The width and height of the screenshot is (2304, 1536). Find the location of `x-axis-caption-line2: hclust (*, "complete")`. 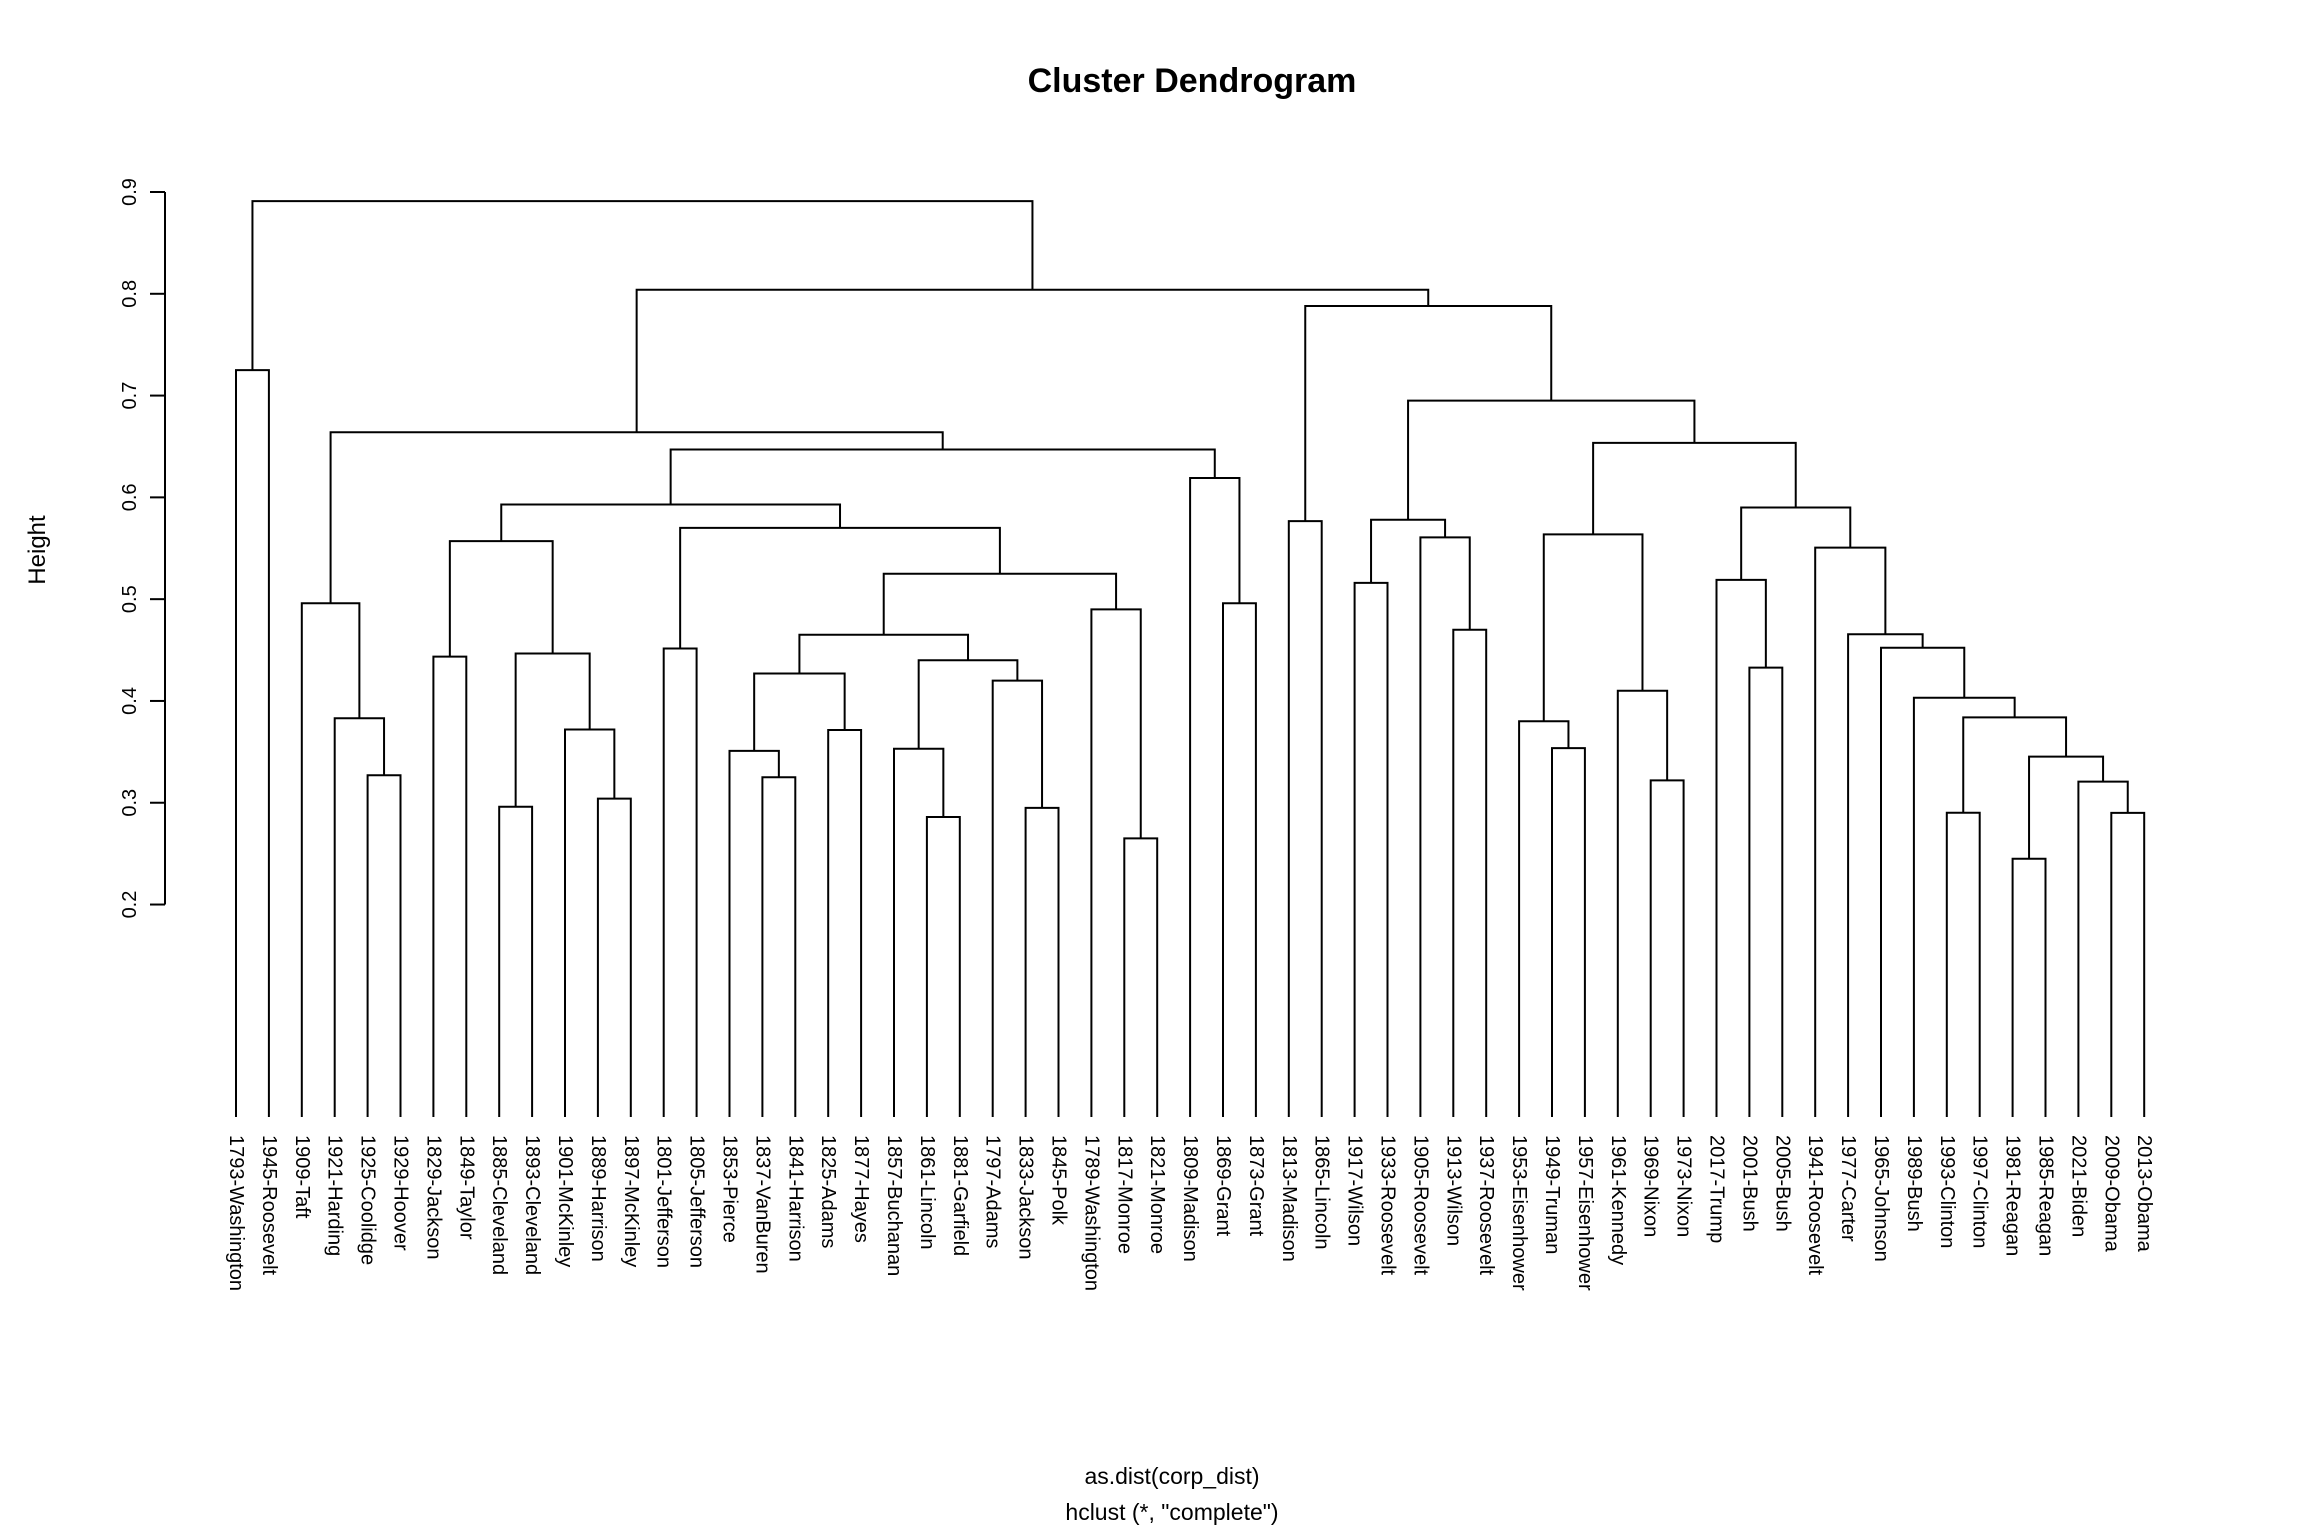

x-axis-caption-line2: hclust (*, "complete") is located at coordinates (1172, 1512).